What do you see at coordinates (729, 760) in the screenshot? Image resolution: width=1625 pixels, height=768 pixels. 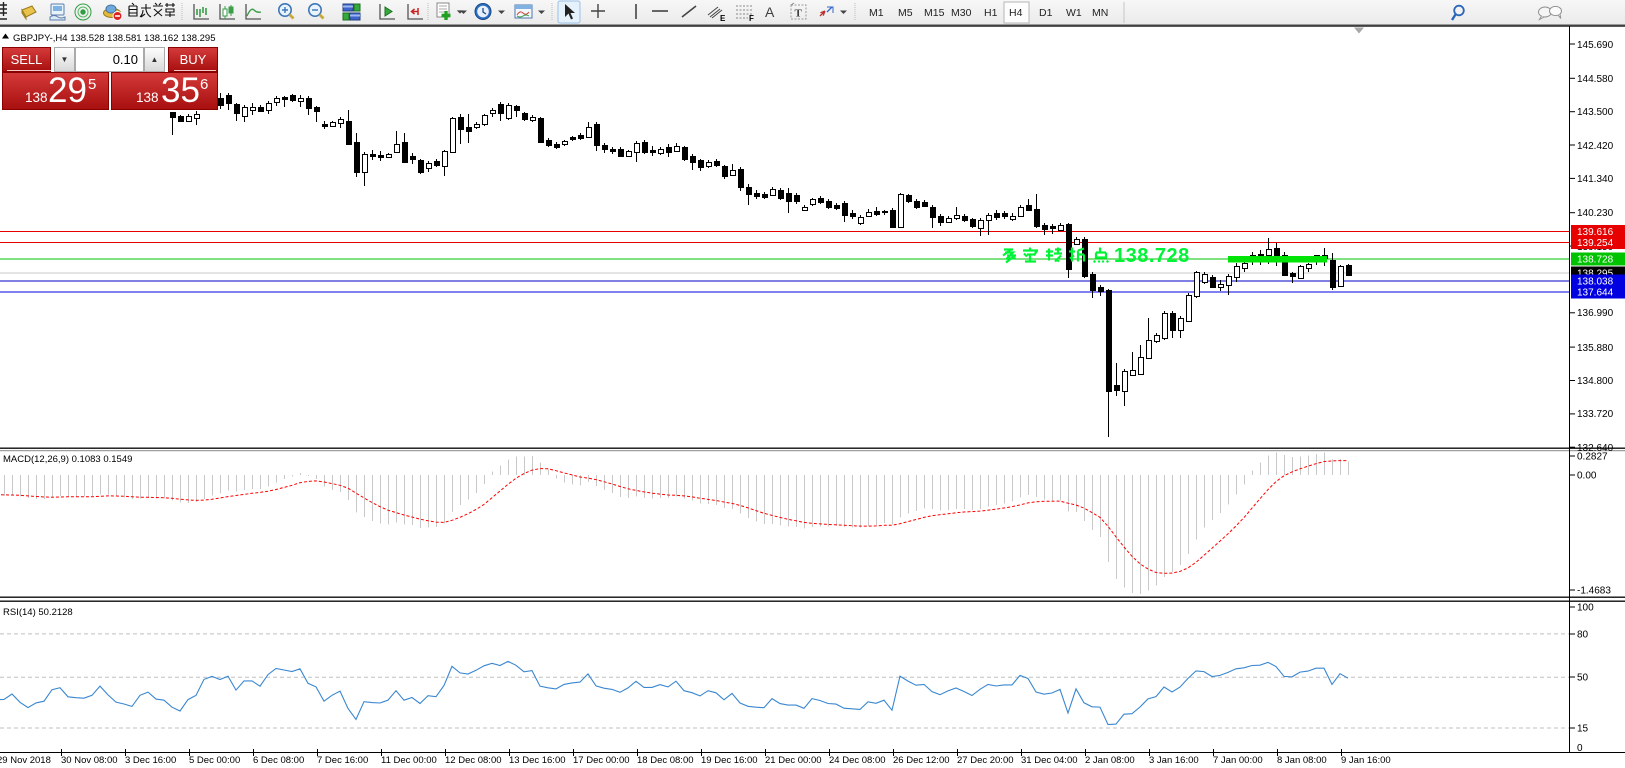 I see `svg-text: 19 Dec 16:00` at bounding box center [729, 760].